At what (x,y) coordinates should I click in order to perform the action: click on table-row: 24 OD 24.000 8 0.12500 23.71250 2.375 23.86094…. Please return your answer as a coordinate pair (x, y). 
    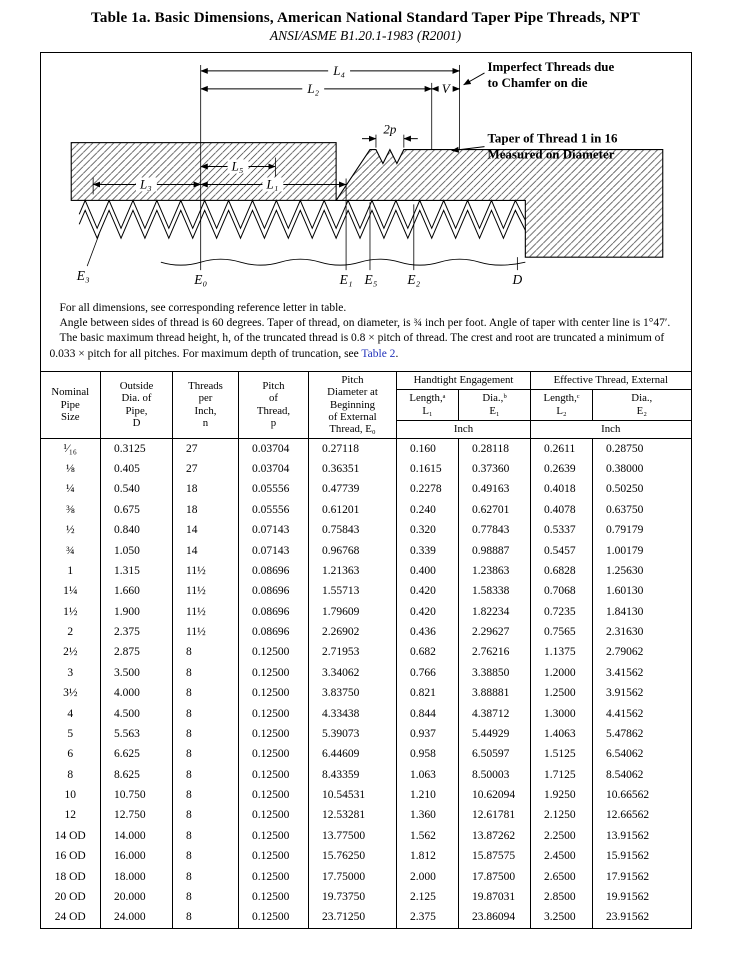
    Looking at the image, I should click on (365, 917).